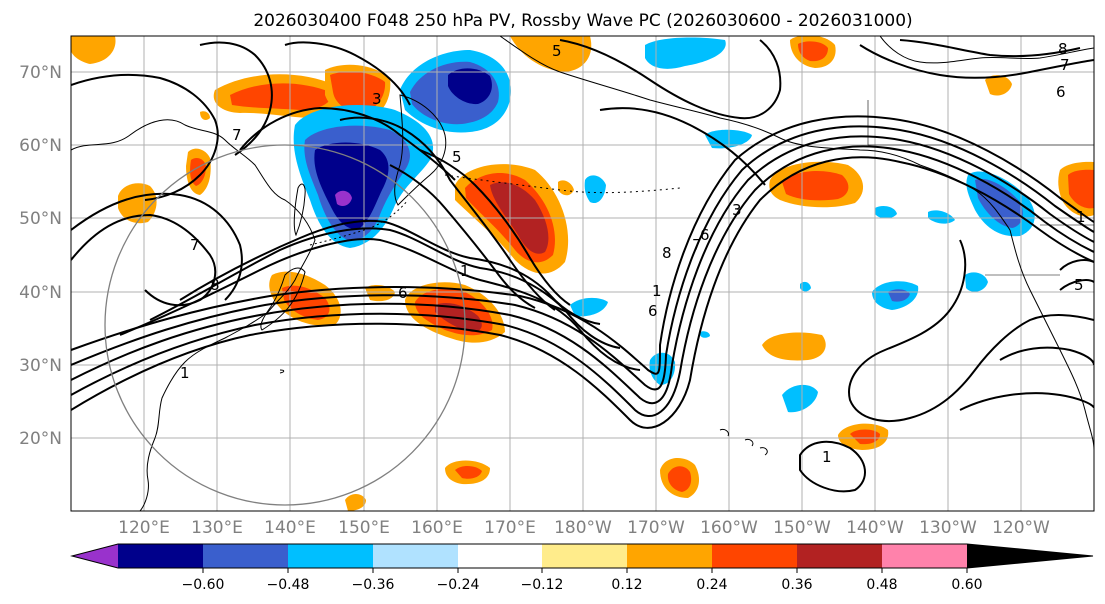  I want to click on lon-tick-label: 180°W, so click(583, 528).